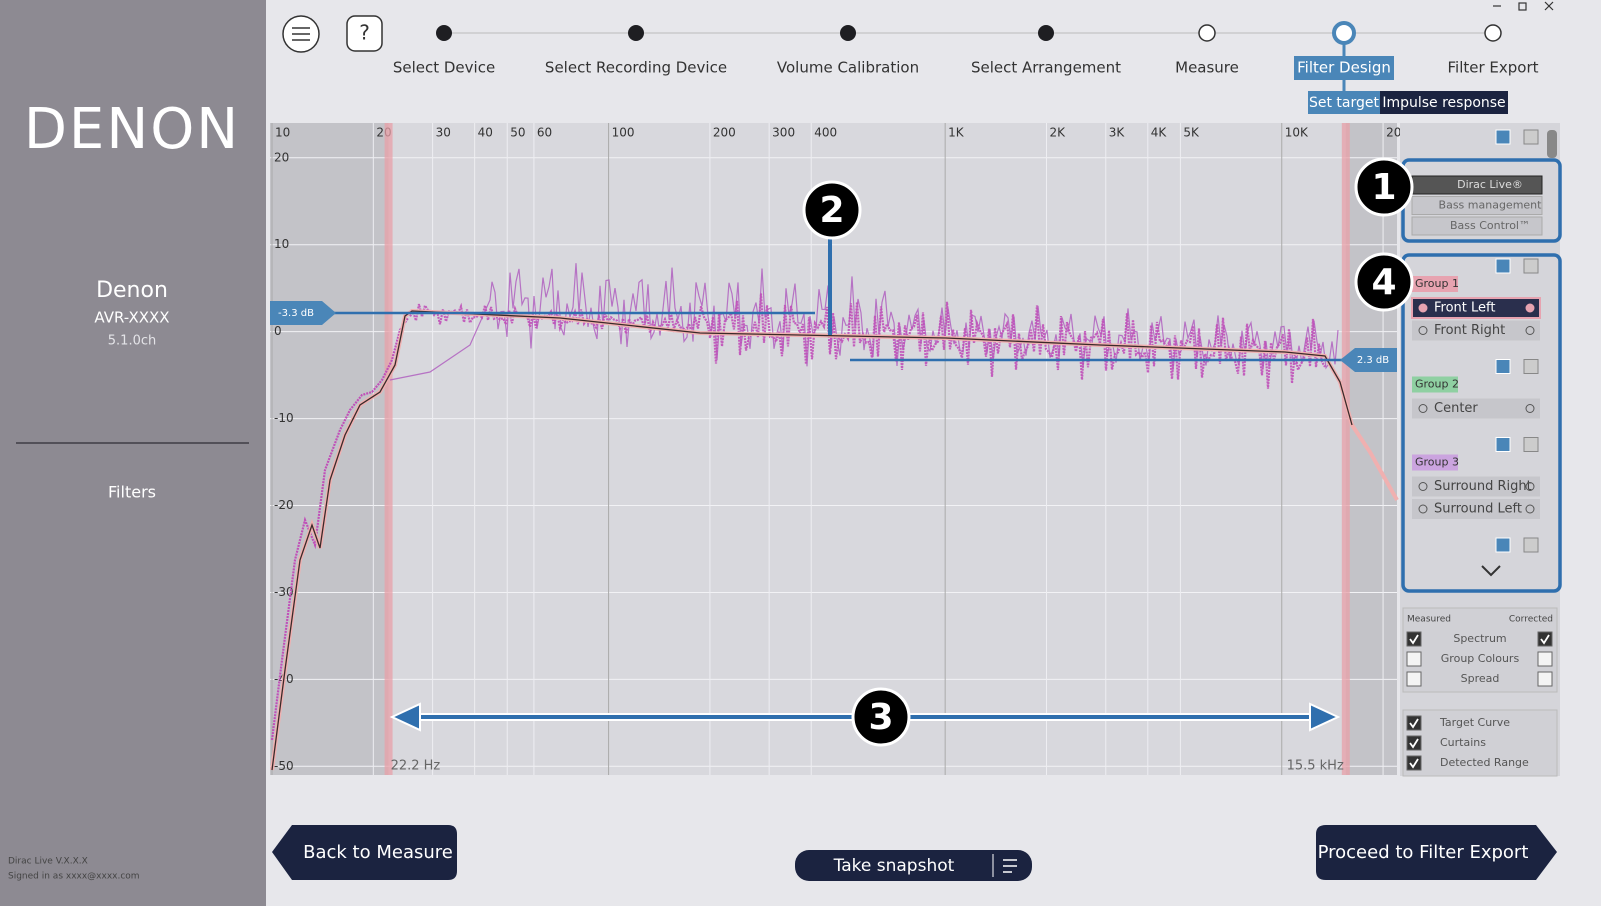 The width and height of the screenshot is (1601, 906). What do you see at coordinates (416, 766) in the screenshot?
I see `curtain-label: 22.2 Hz` at bounding box center [416, 766].